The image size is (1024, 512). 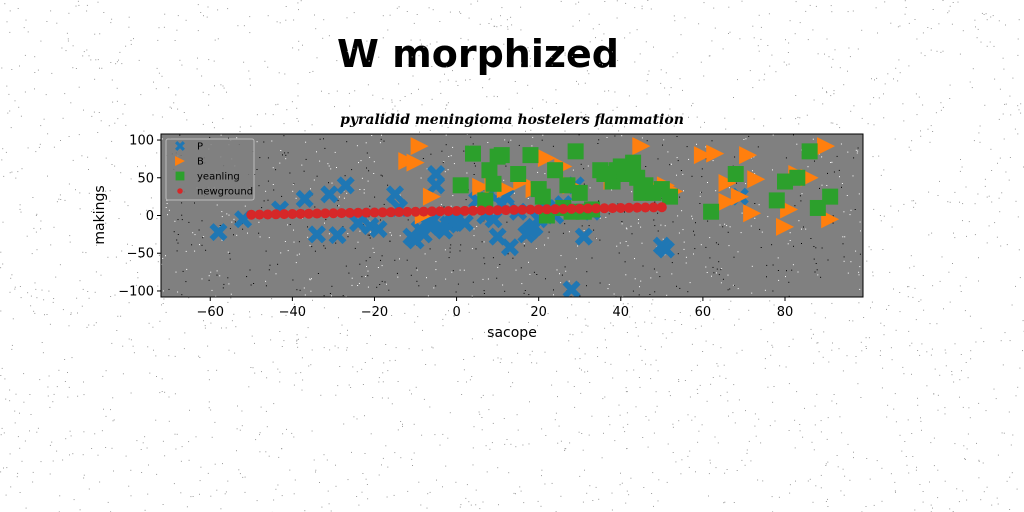 I want to click on y-tick-label: 50, so click(x=145, y=178).